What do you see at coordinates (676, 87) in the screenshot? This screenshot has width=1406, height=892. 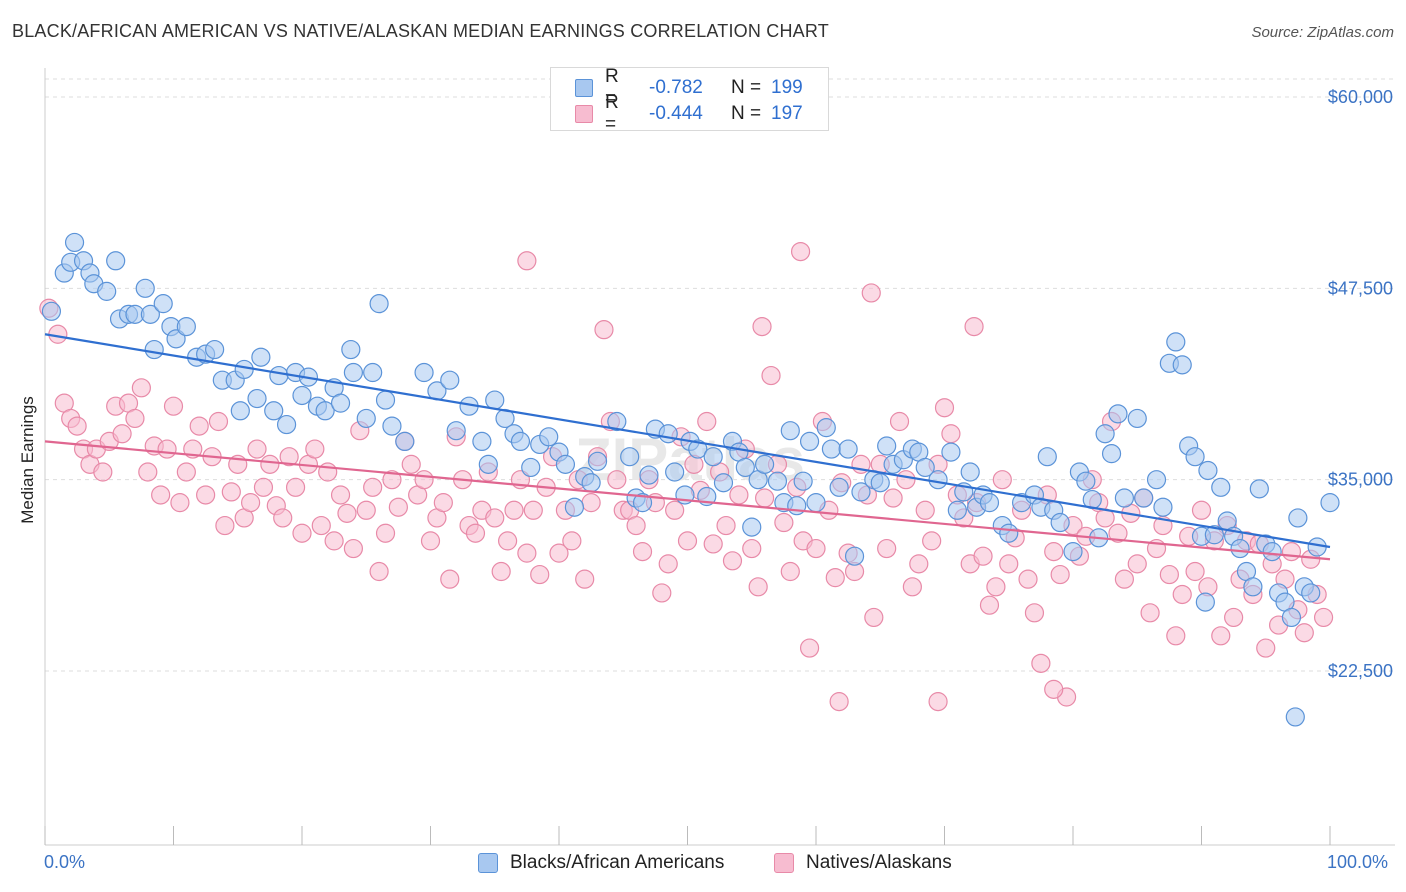 I see `r-value: -0.782` at bounding box center [676, 87].